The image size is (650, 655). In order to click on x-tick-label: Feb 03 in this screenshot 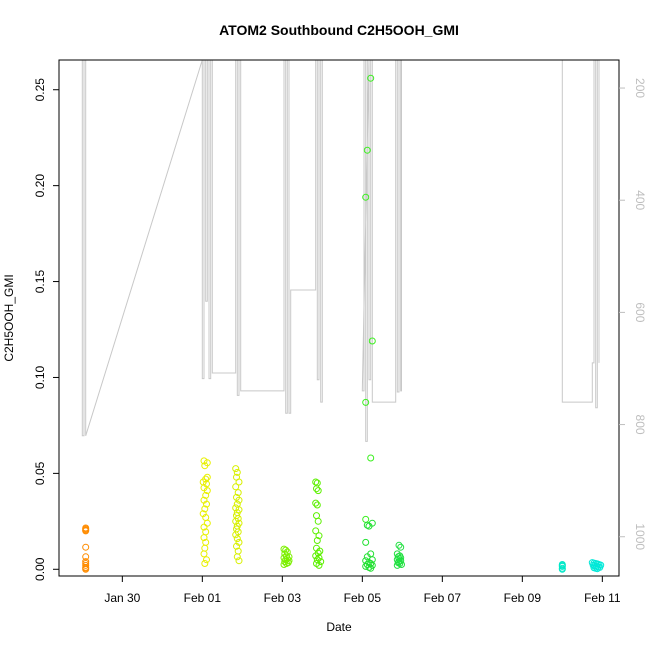, I will do `click(283, 598)`.